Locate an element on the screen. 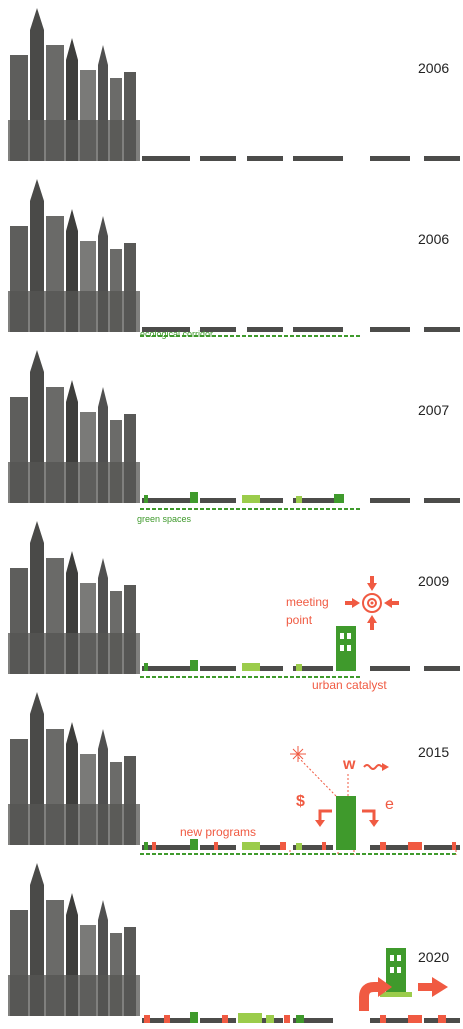 The height and width of the screenshot is (1029, 463). point-label: point is located at coordinates (299, 620).